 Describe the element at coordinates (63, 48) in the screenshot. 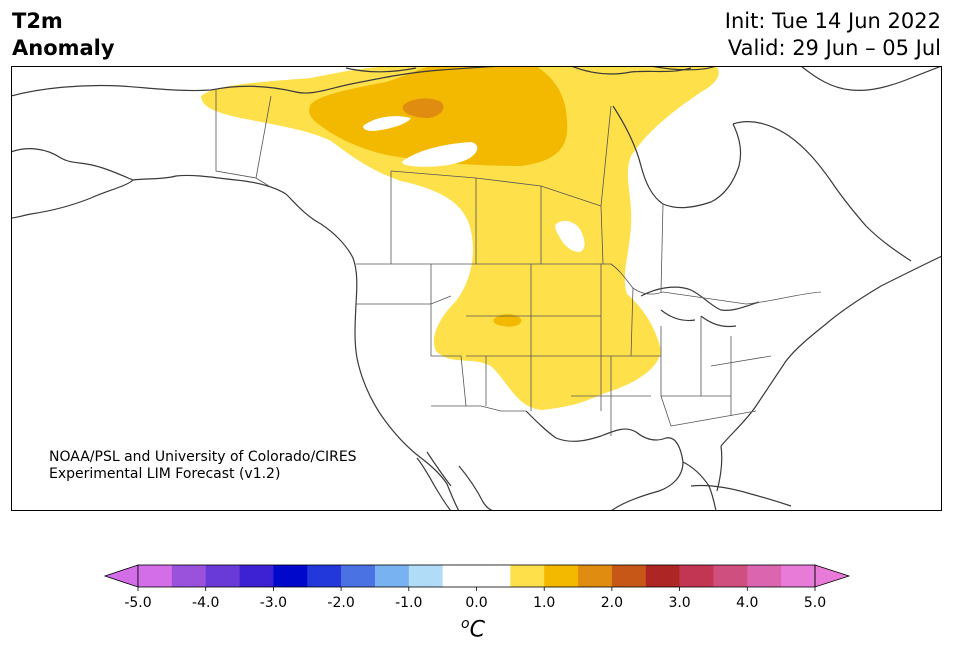

I see `title-line-2: Anomaly` at that location.